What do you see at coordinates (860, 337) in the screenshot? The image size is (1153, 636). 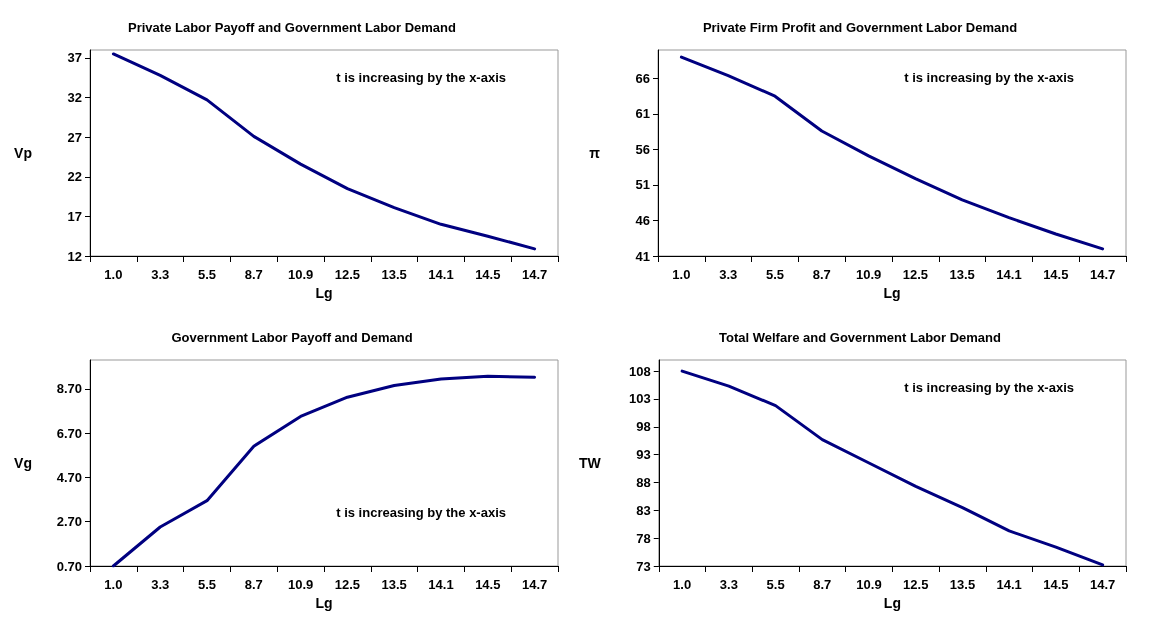 I see `chart-title: Total Welfare and Government Labor Demand` at bounding box center [860, 337].